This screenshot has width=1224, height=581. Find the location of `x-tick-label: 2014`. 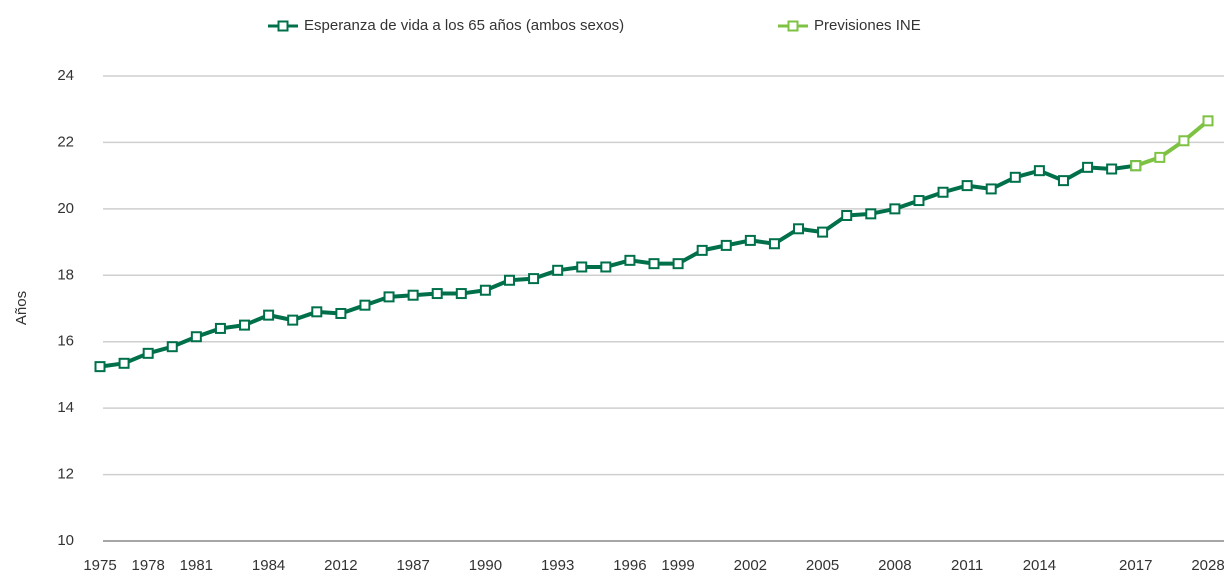

x-tick-label: 2014 is located at coordinates (1039, 565).